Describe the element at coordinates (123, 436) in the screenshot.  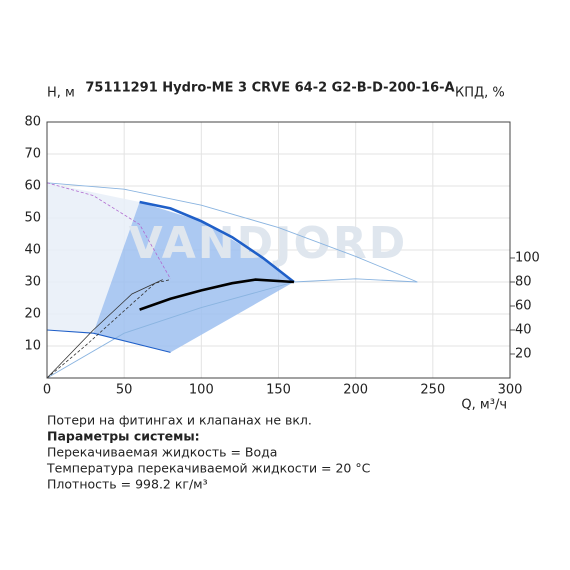
I see `note: Параметры системы:` at that location.